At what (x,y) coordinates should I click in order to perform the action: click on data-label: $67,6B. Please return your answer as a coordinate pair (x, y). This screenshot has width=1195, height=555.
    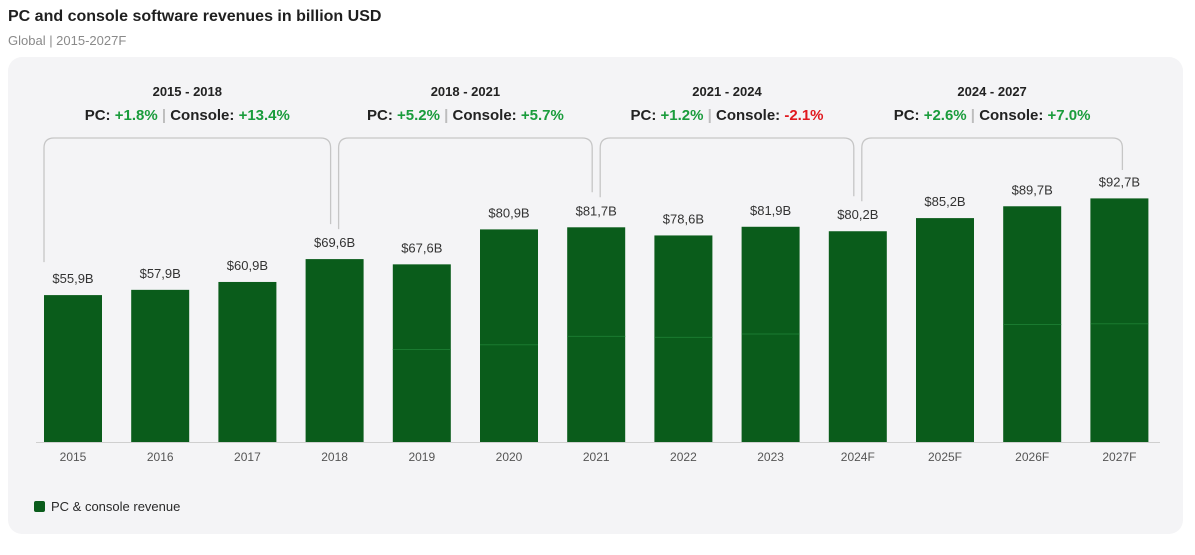
    Looking at the image, I should click on (421, 247).